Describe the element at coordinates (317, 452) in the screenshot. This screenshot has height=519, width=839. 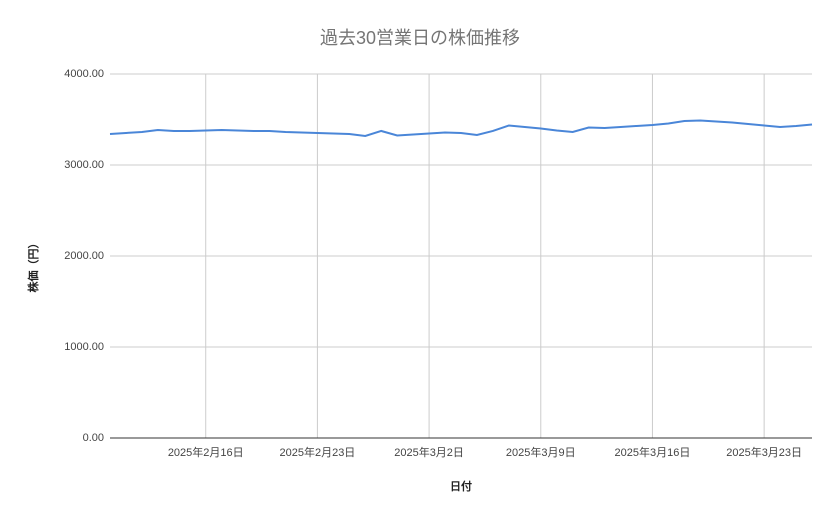
I see `x-tick-label: 2025年2月23日` at that location.